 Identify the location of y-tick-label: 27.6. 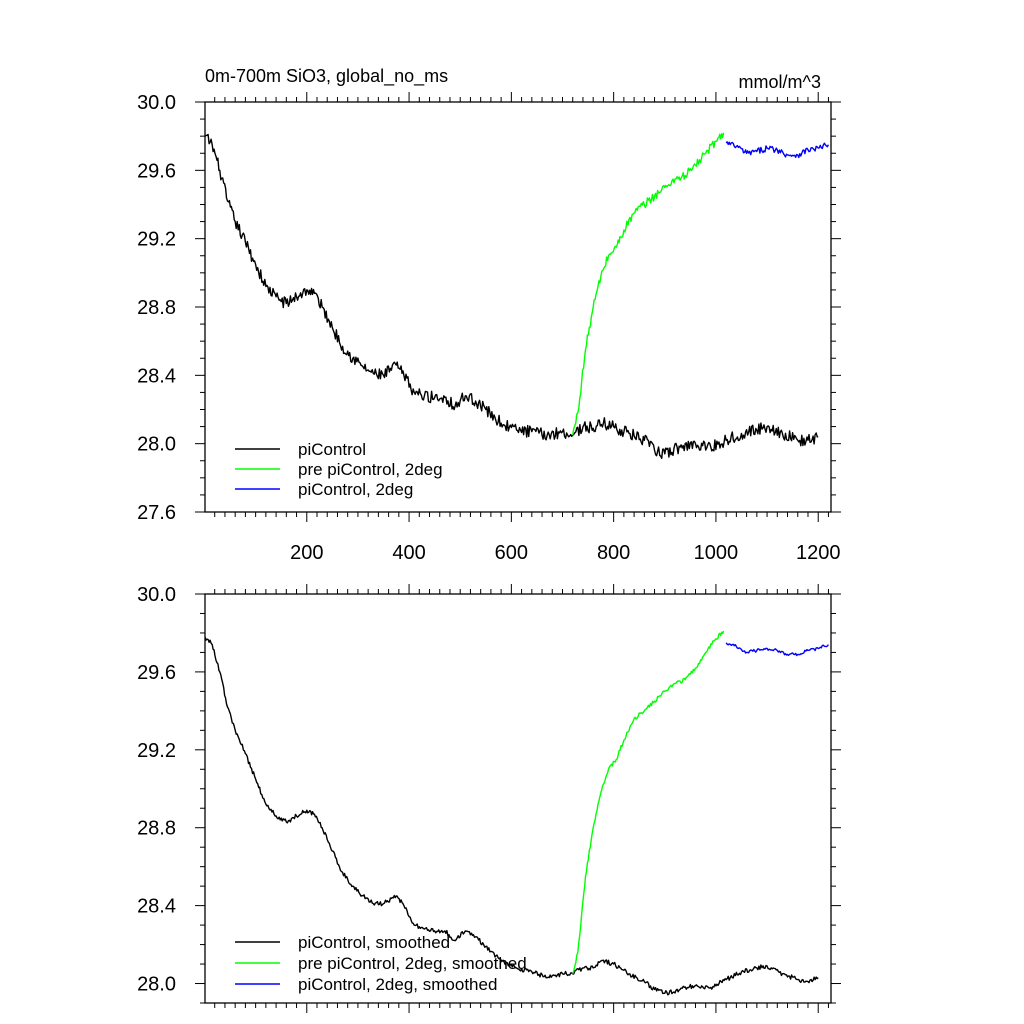
(156, 513).